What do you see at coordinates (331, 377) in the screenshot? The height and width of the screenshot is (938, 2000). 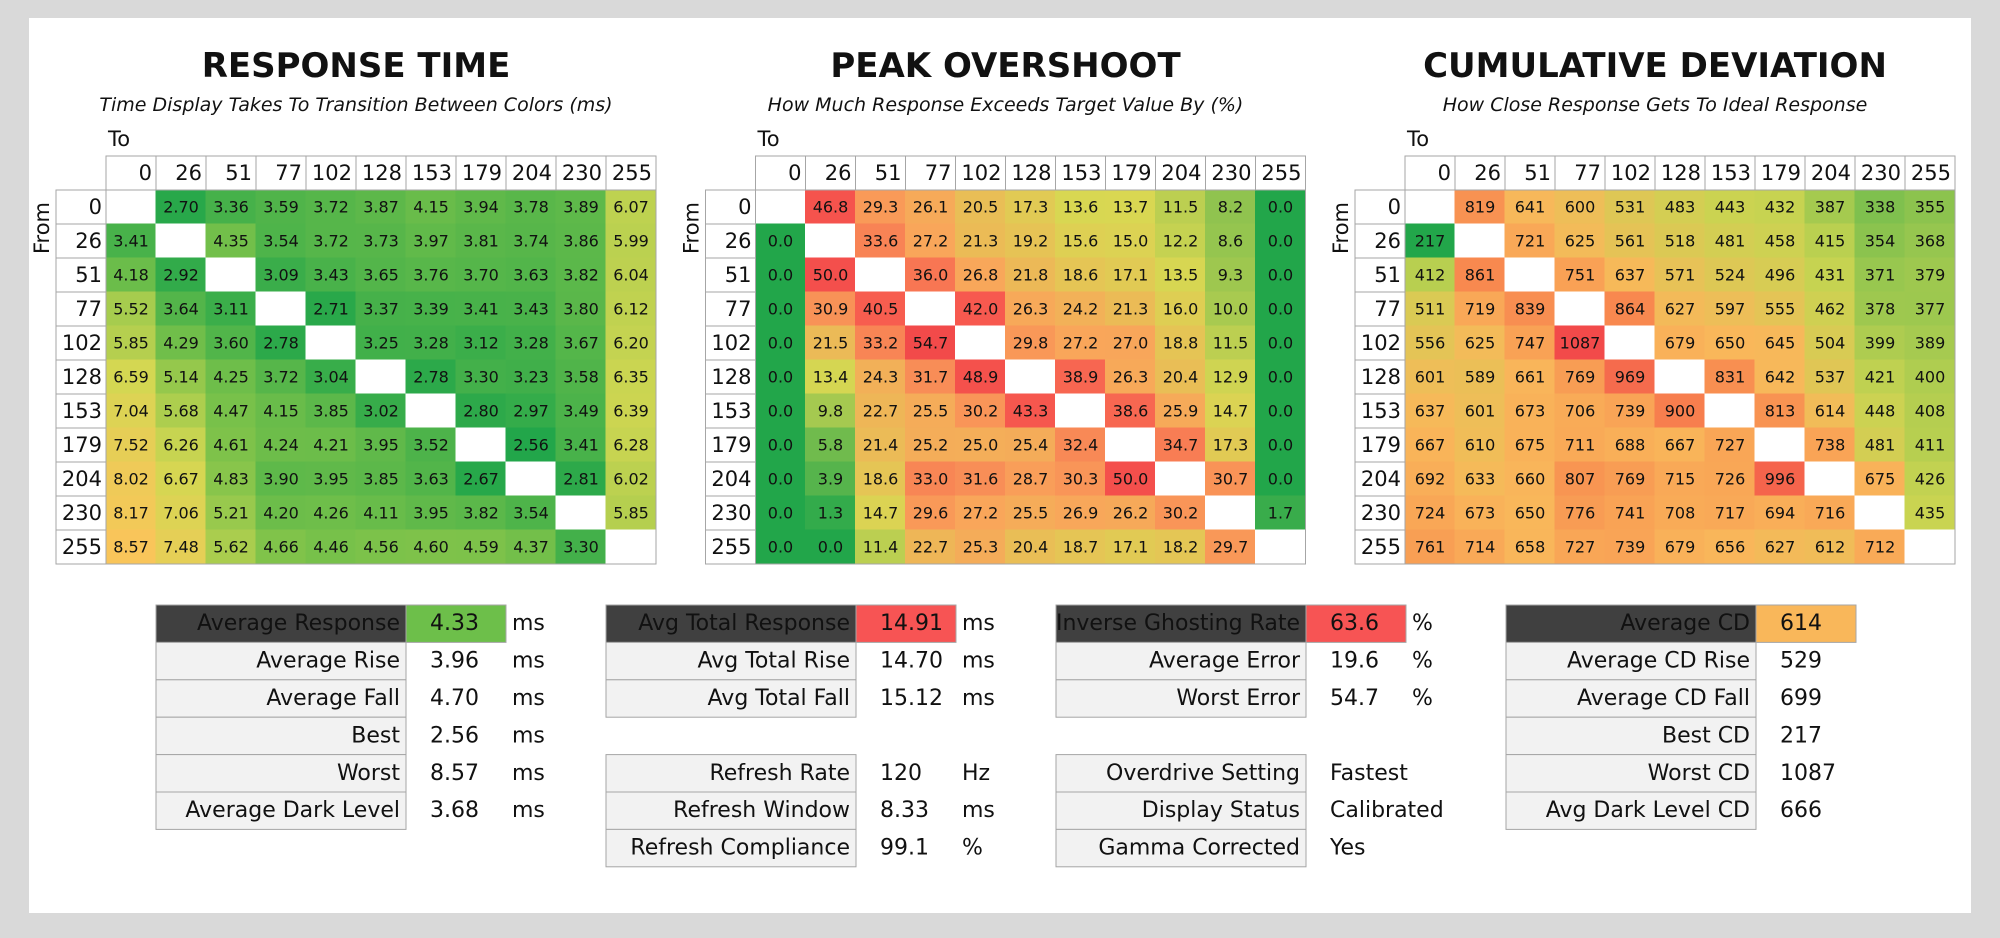 I see `cell-value: 3.04` at bounding box center [331, 377].